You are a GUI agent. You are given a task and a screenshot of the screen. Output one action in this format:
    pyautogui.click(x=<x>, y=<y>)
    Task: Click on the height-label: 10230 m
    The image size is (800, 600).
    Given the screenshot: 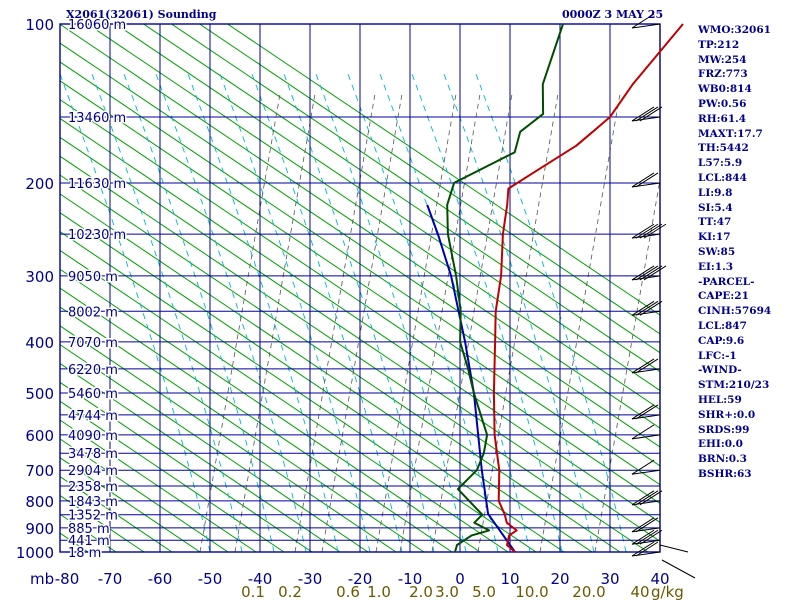 What is the action you would take?
    pyautogui.click(x=97, y=235)
    